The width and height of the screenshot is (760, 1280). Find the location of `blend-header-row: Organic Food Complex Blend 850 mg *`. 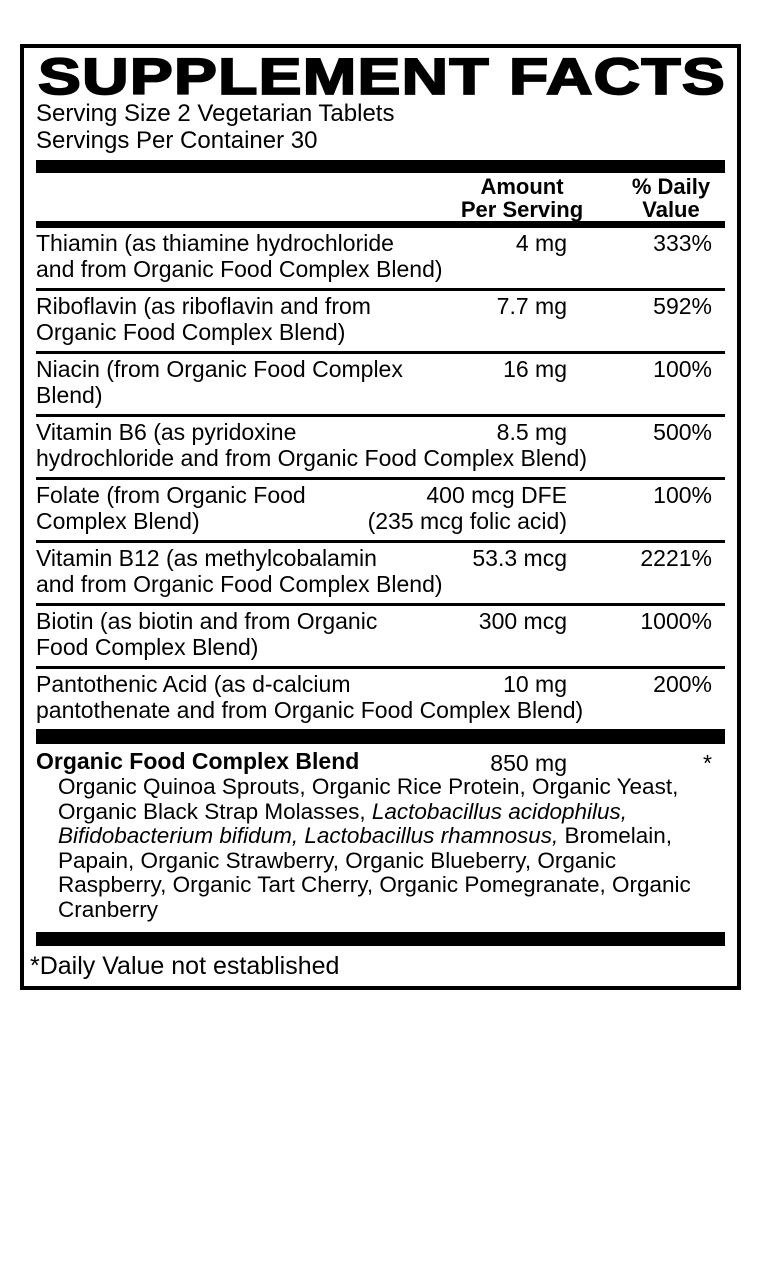

blend-header-row: Organic Food Complex Blend 850 mg * is located at coordinates (380, 762).